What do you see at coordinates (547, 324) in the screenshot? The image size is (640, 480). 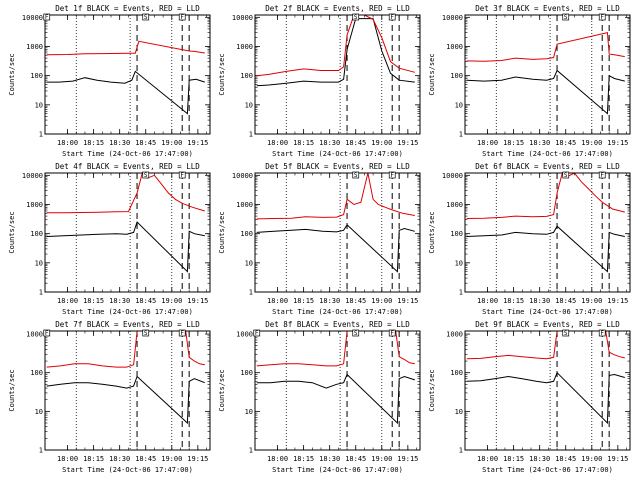 I see `panel-title: Det 9f BLACK = Events, RED = LLD` at bounding box center [547, 324].